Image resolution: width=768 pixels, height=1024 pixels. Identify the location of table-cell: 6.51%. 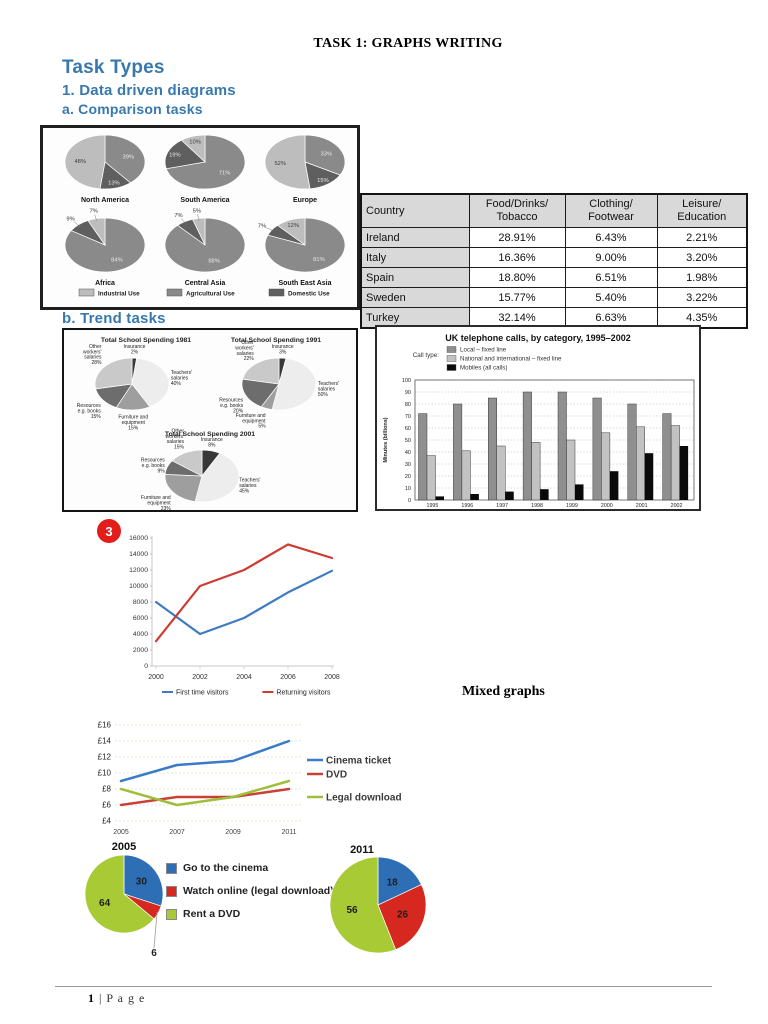
(611, 277).